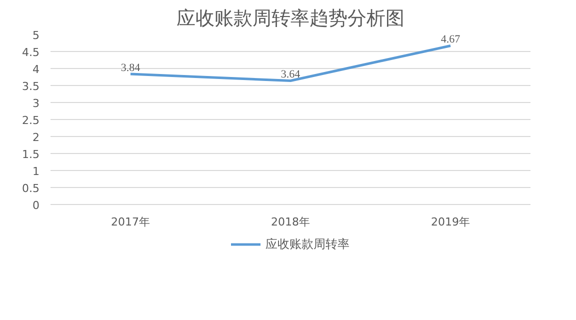 The height and width of the screenshot is (320, 576). I want to click on data-label: 4.67, so click(450, 40).